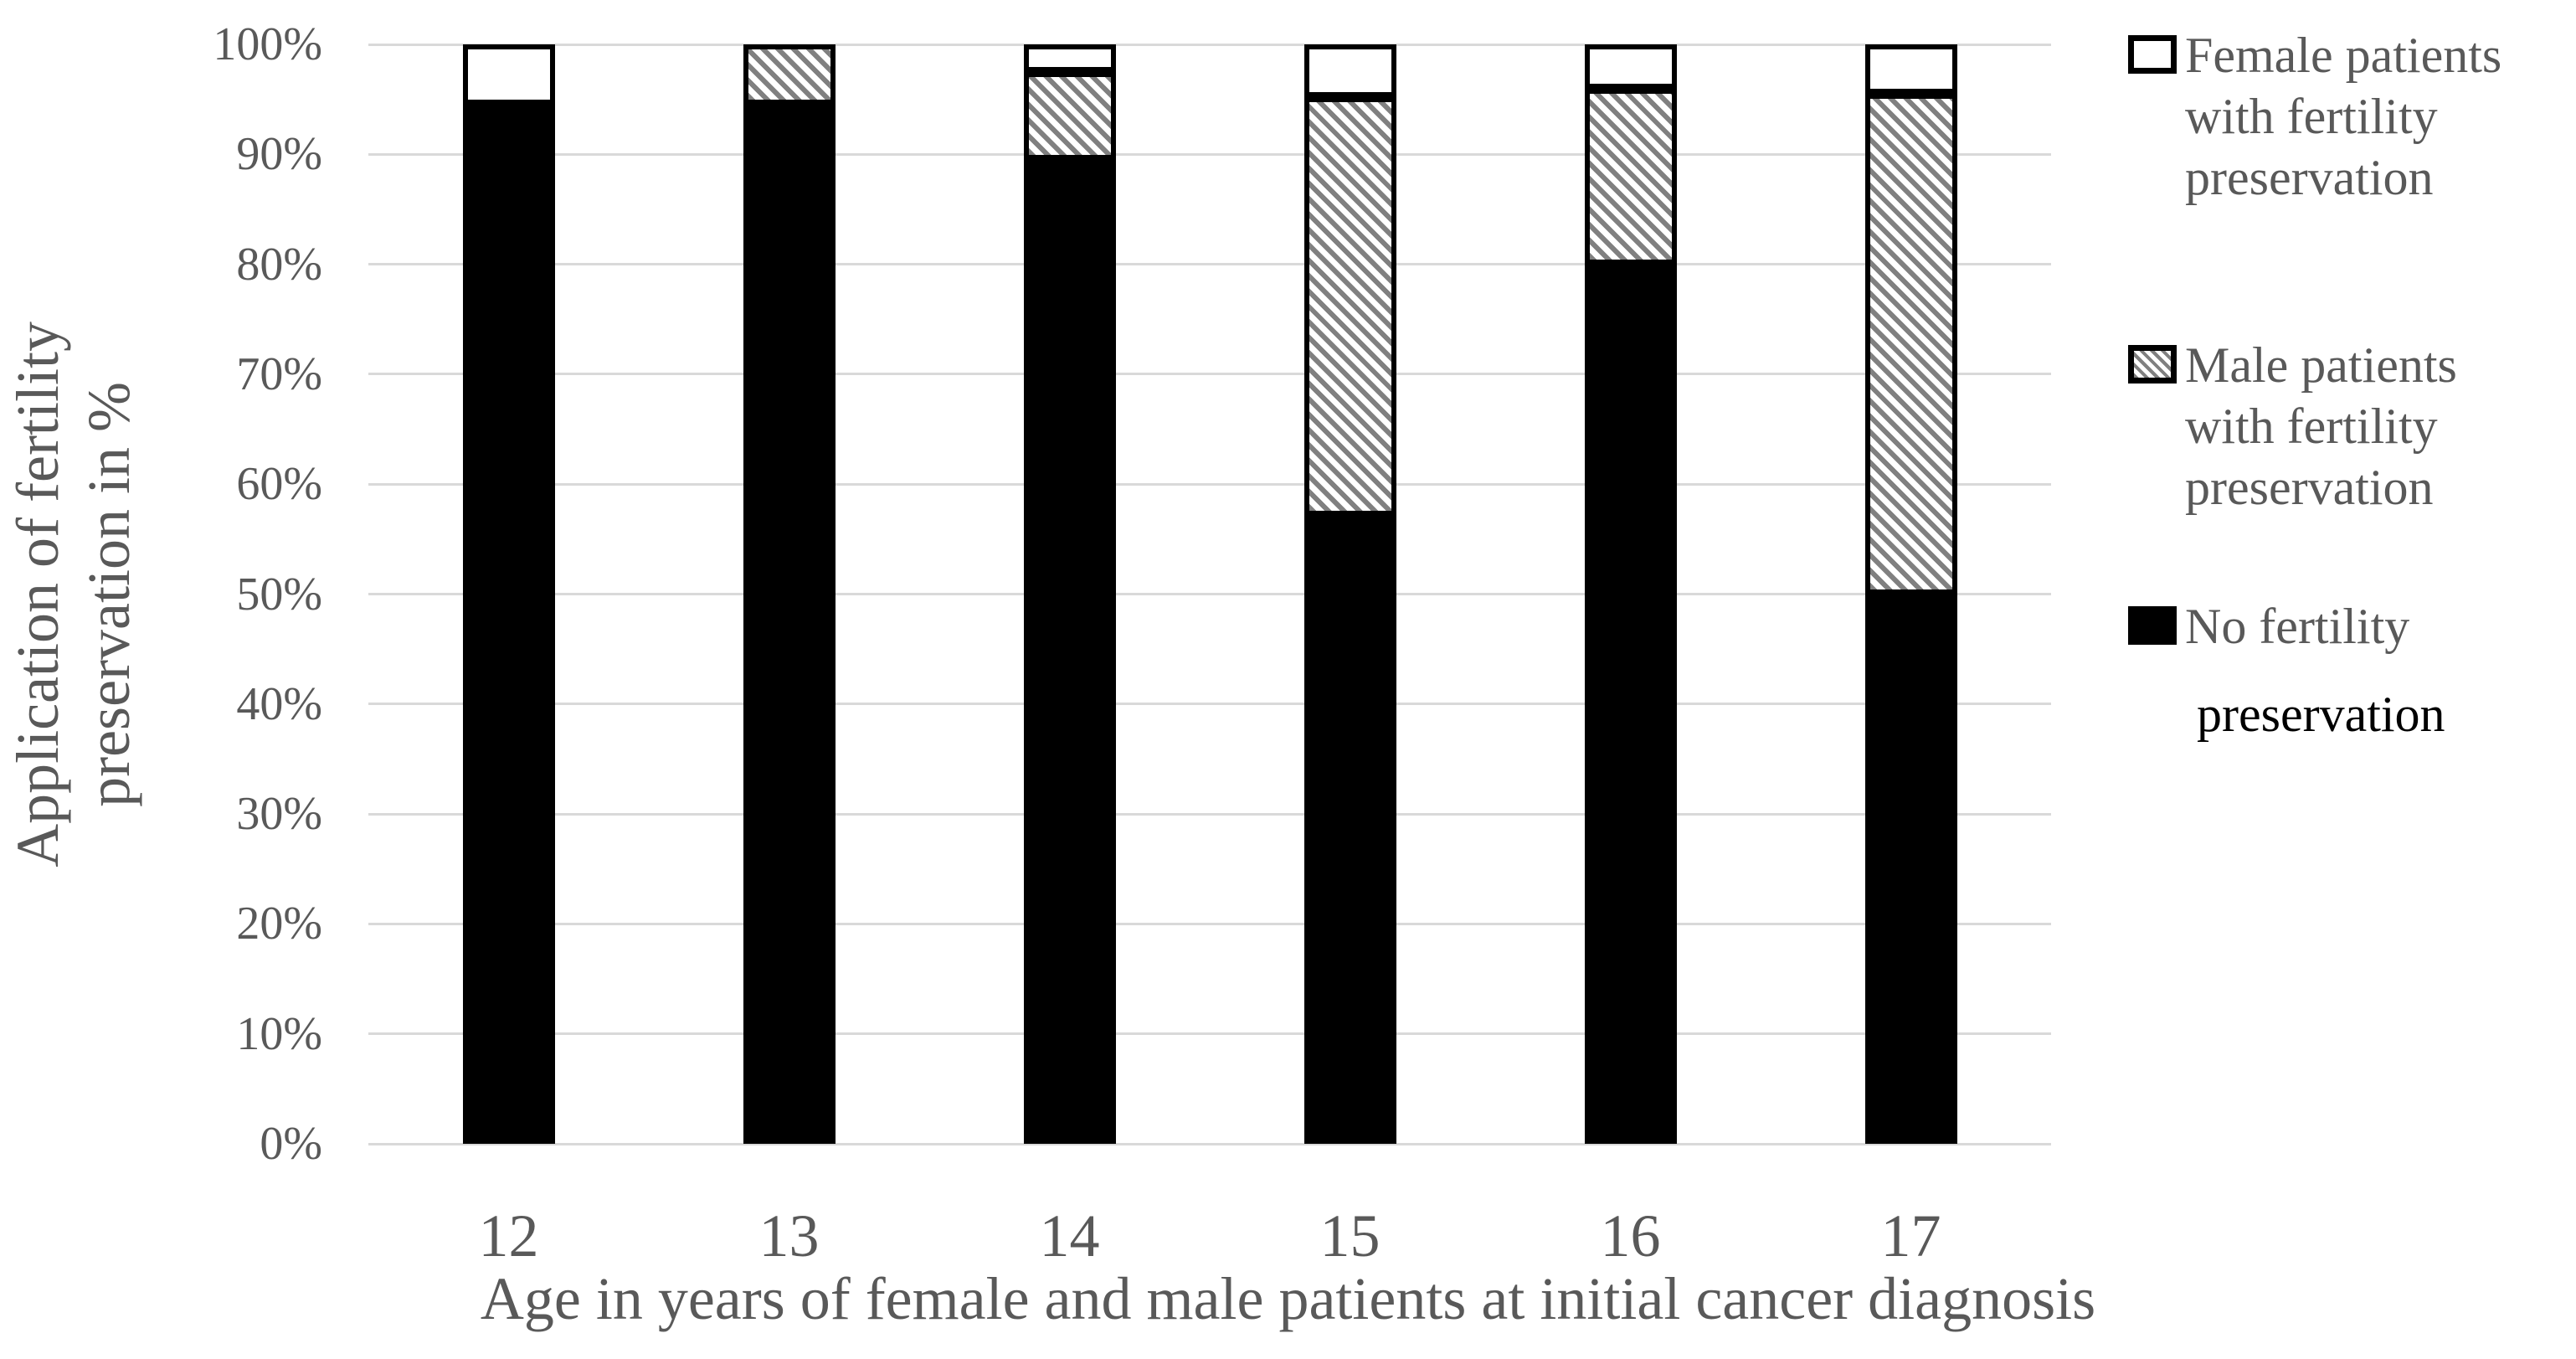 The width and height of the screenshot is (2576, 1359). I want to click on x-tick-label: 17, so click(1911, 1236).